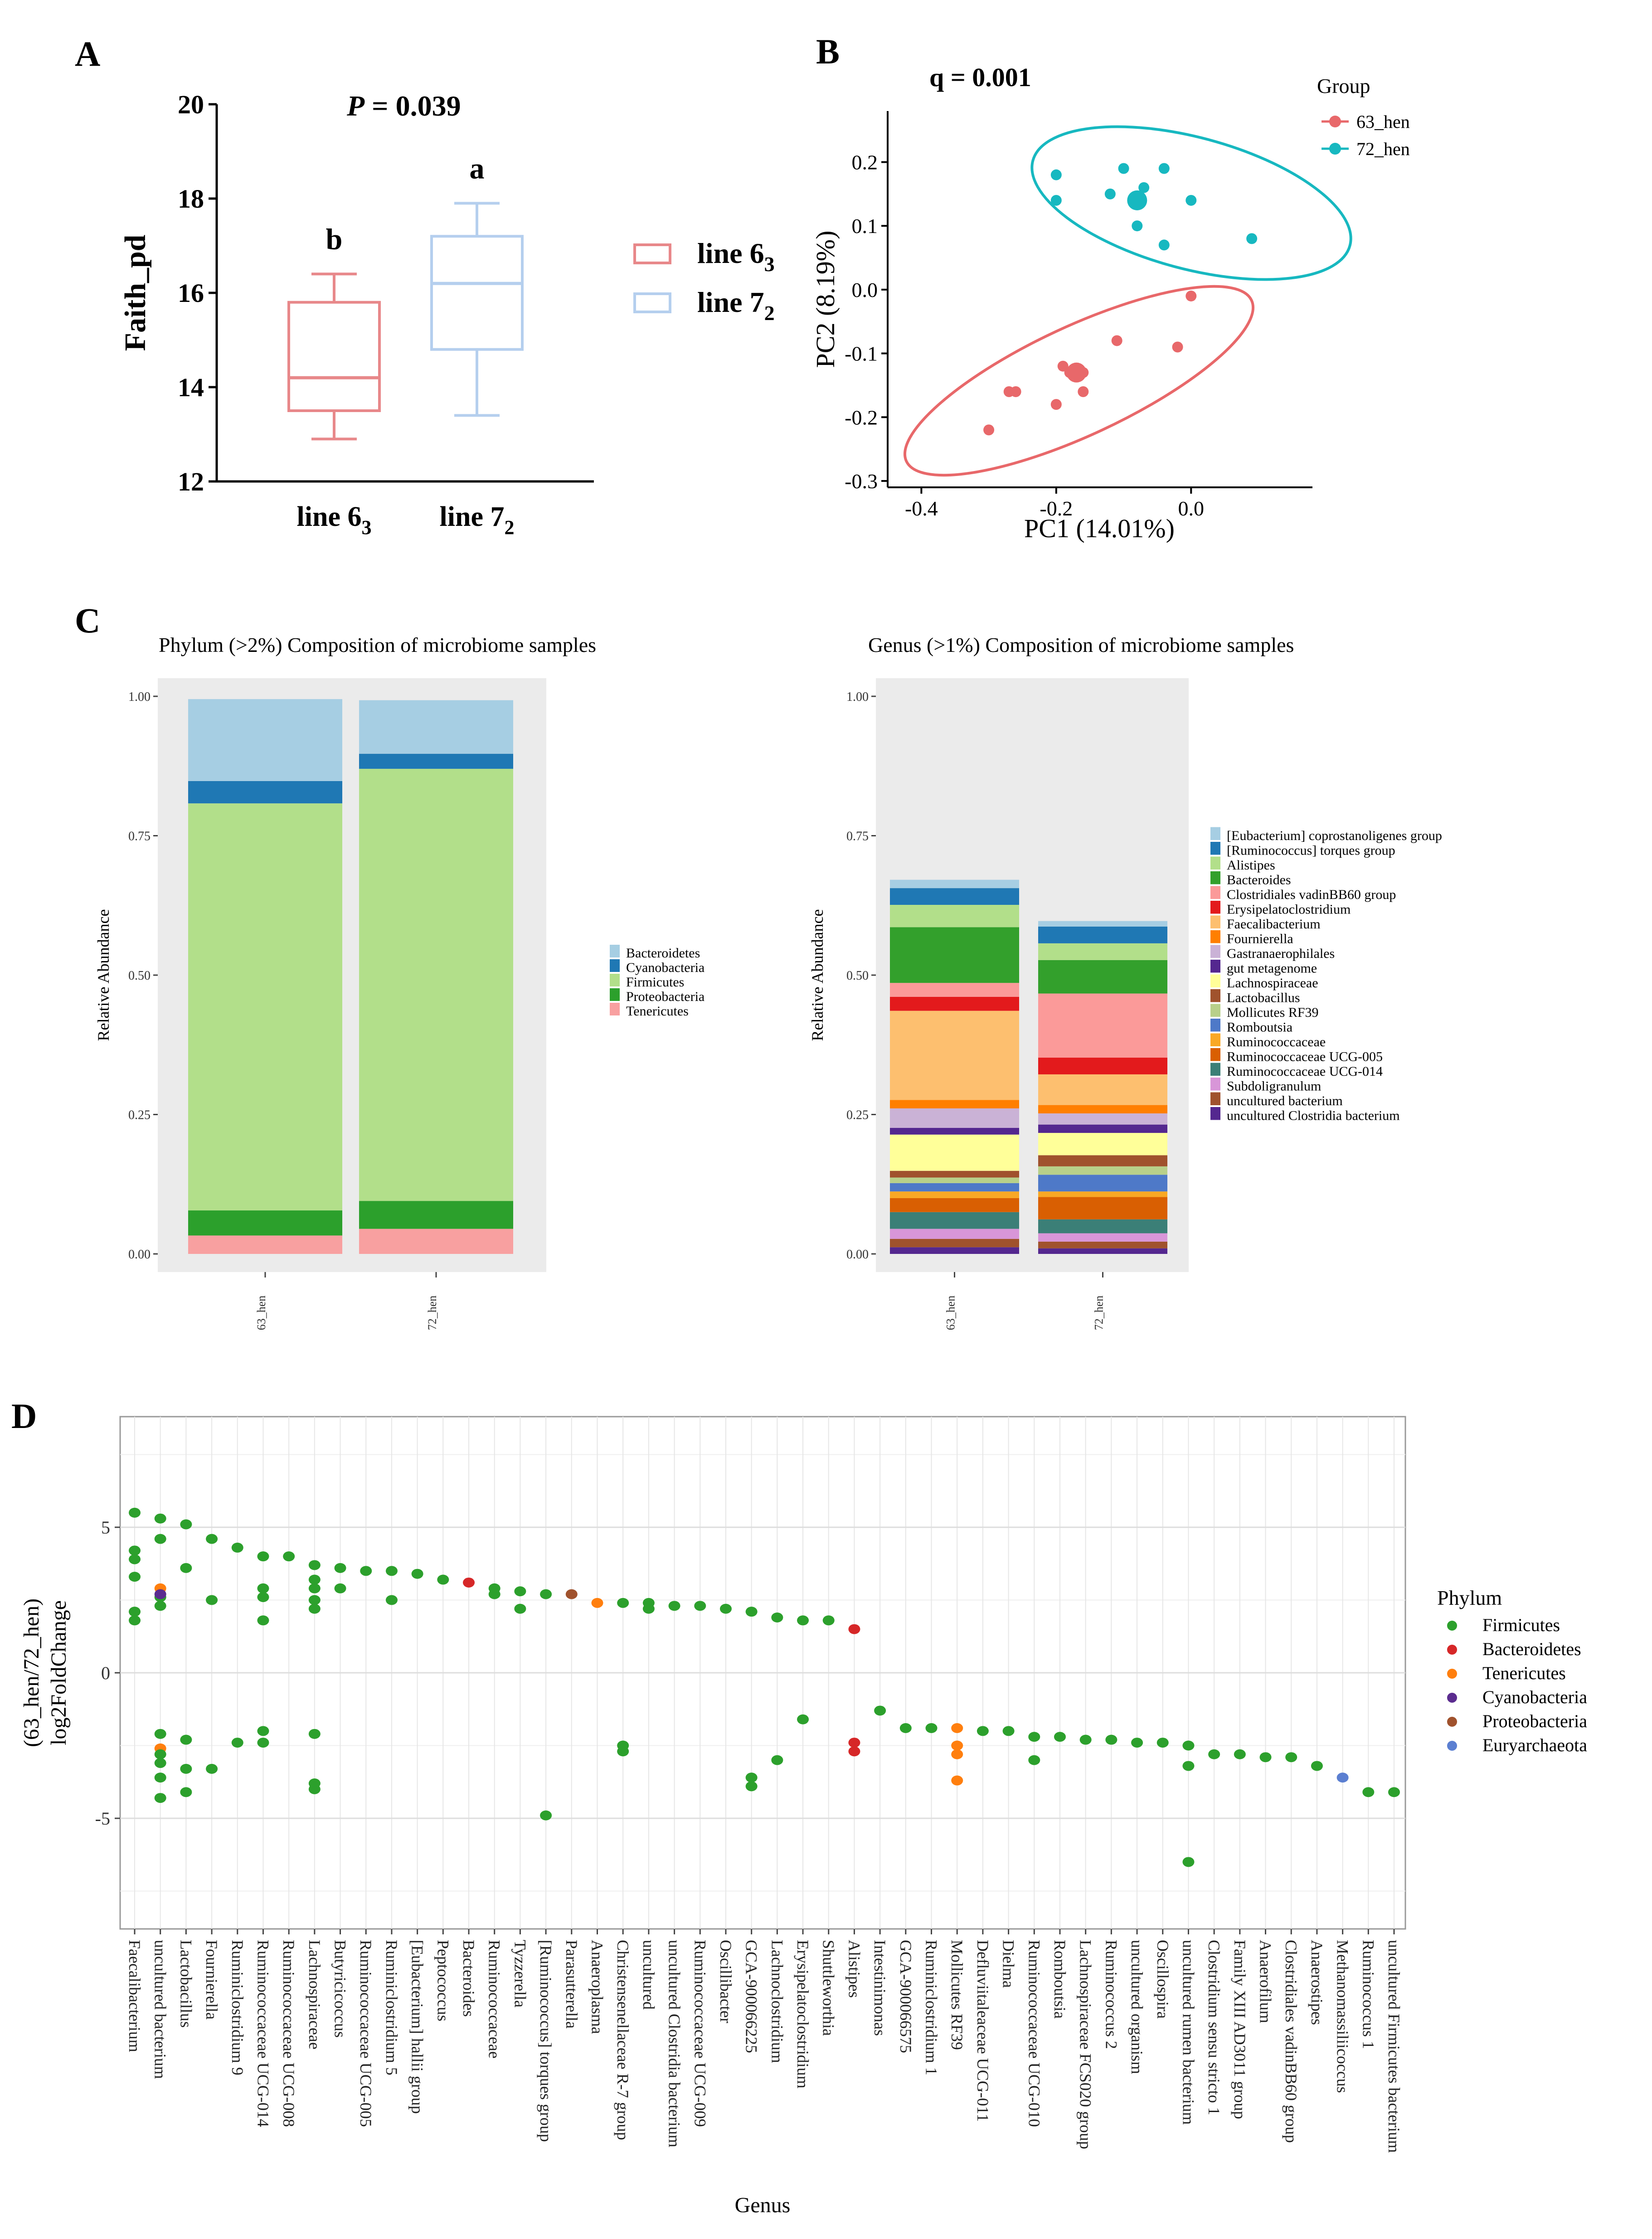 This screenshot has height=2239, width=1652. I want to click on segment-lactobacillus, so click(1102, 1160).